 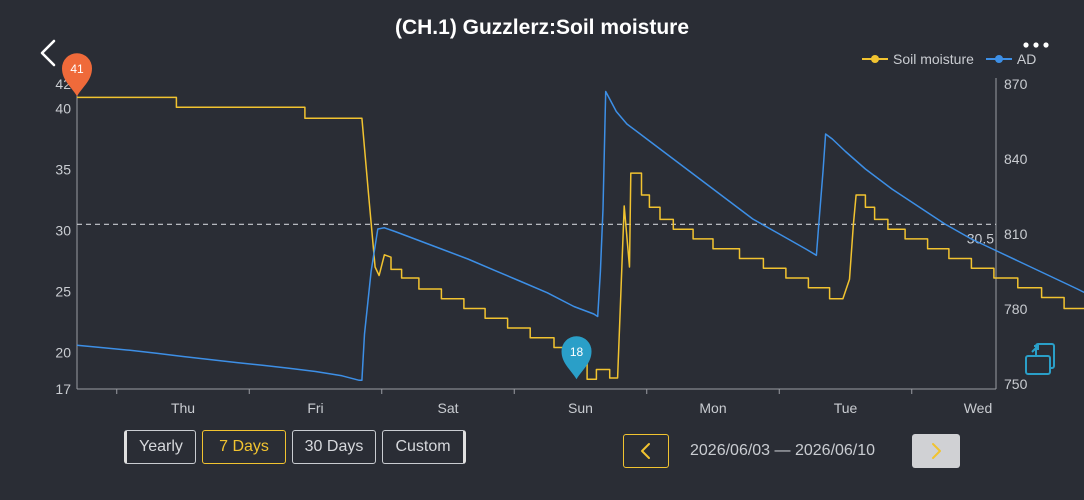 I want to click on y-right-tick-label: 750, so click(x=1016, y=384).